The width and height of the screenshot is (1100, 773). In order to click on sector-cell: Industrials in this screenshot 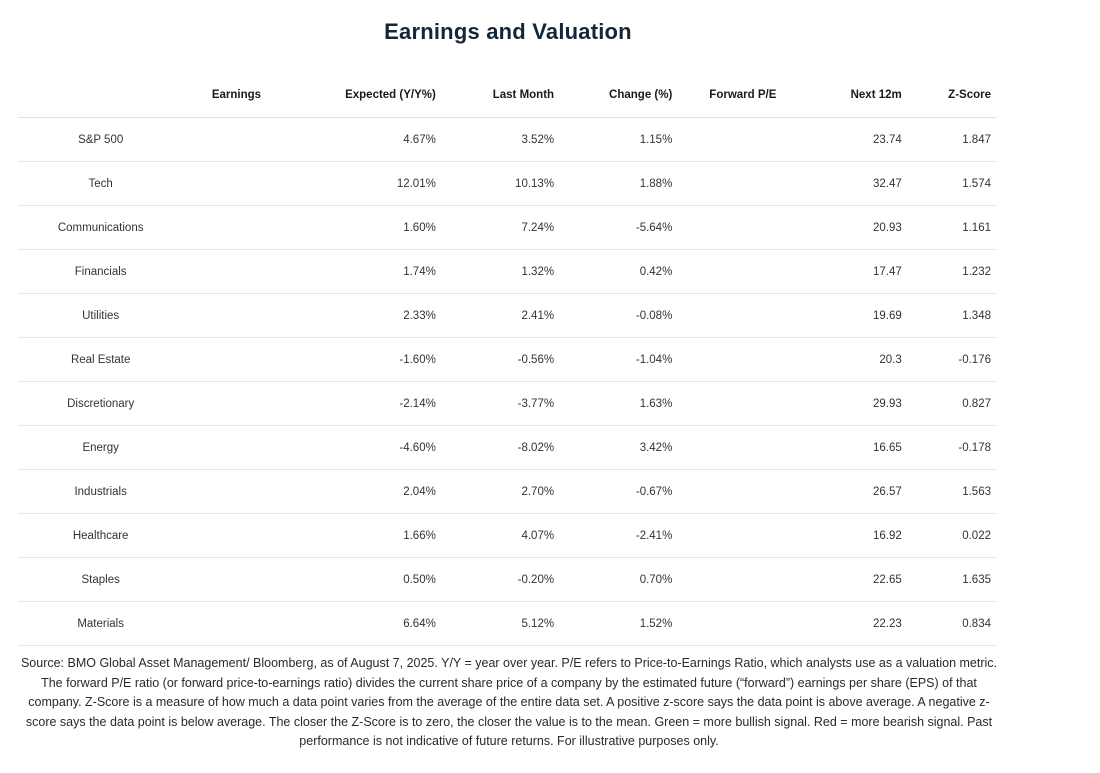, I will do `click(101, 491)`.